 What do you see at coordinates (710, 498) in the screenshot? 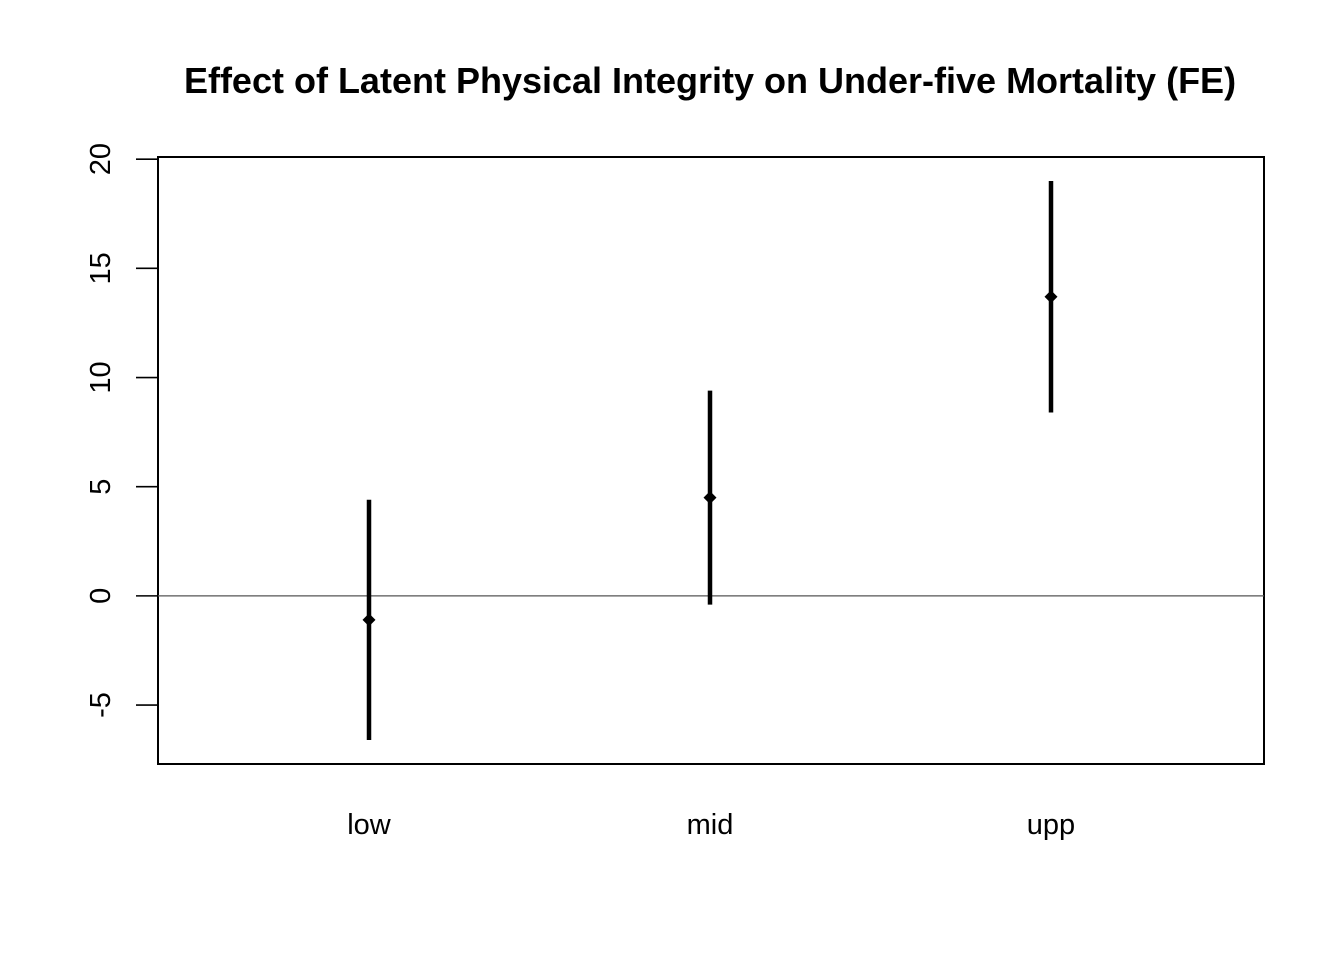
I see `point-estimate-mid` at bounding box center [710, 498].